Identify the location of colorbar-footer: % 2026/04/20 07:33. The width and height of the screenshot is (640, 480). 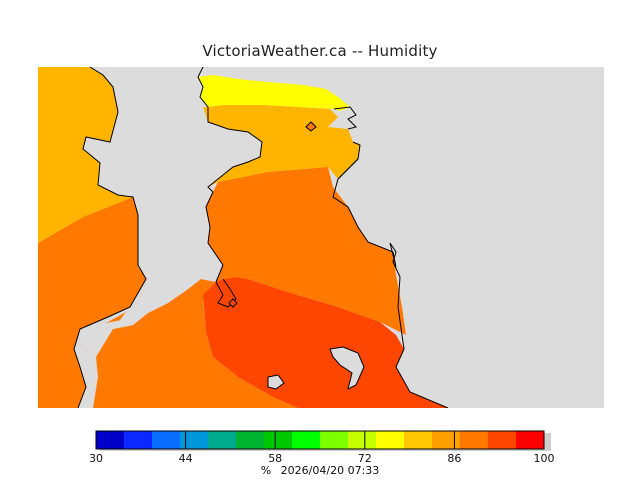
(320, 470).